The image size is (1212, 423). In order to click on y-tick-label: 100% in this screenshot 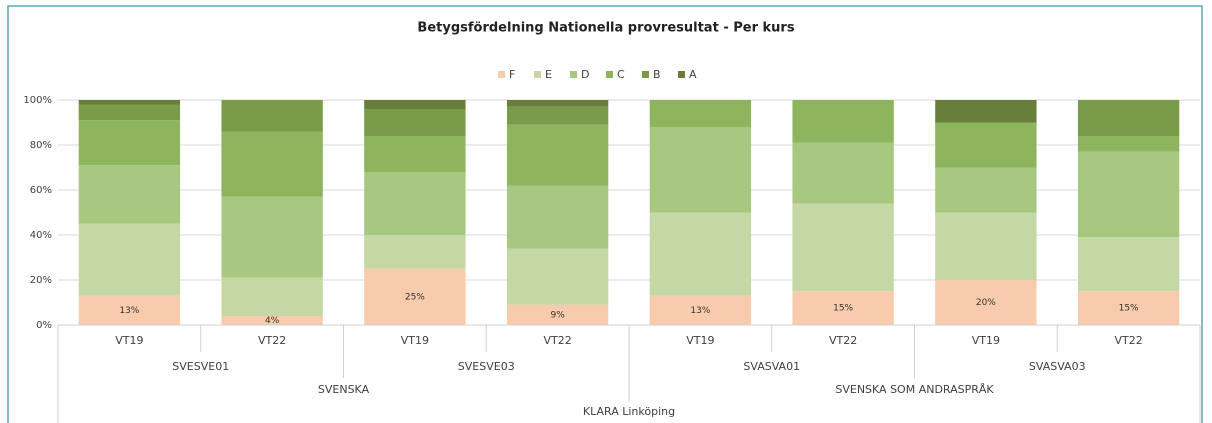, I will do `click(37, 100)`.